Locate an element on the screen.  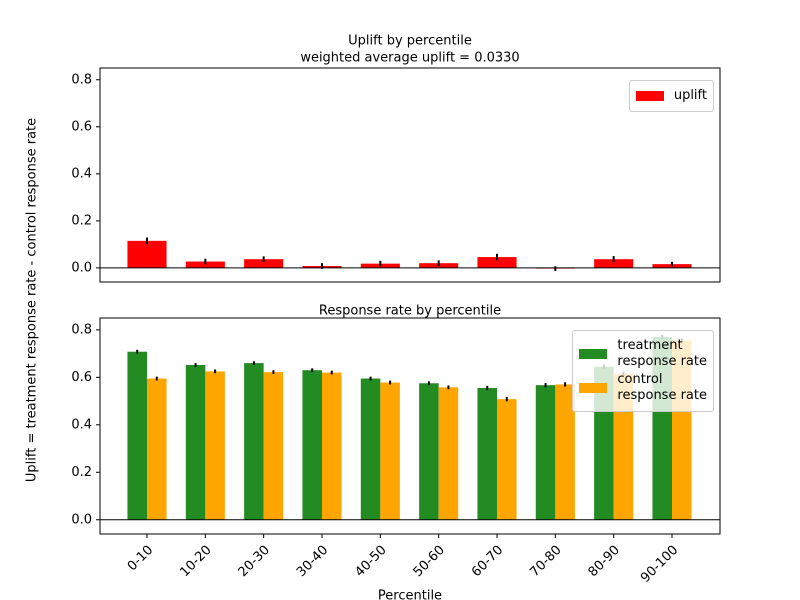
x-tick-label: 10-20 is located at coordinates (195, 561).